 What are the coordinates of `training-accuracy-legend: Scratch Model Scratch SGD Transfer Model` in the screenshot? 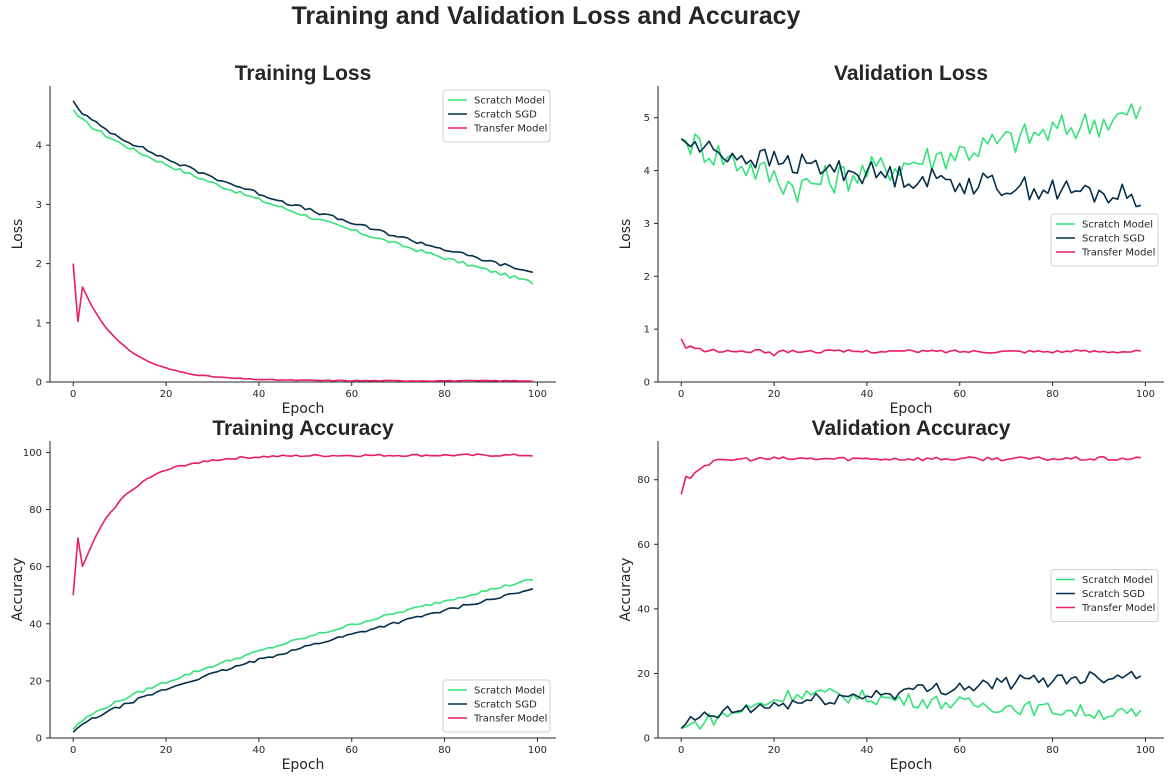 It's located at (496, 706).